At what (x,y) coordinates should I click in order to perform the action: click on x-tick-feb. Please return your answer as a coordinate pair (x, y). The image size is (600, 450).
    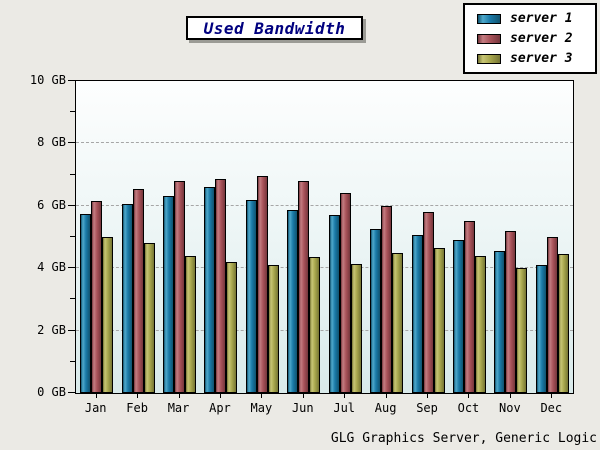
    Looking at the image, I should click on (138, 395).